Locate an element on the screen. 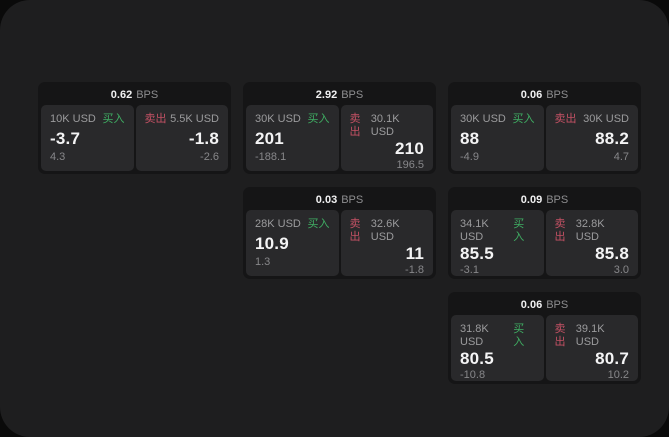 This screenshot has width=669, height=437. card-header: 0.03 BPS is located at coordinates (339, 200).